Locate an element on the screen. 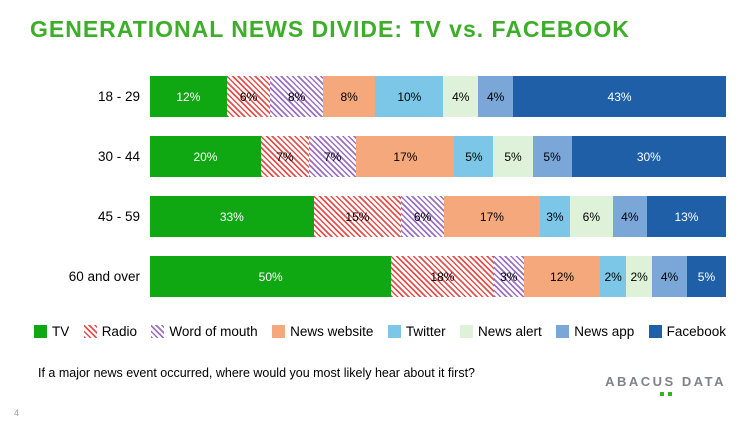 This screenshot has width=754, height=424. legend-swatch-word-of-mouth is located at coordinates (158, 331).